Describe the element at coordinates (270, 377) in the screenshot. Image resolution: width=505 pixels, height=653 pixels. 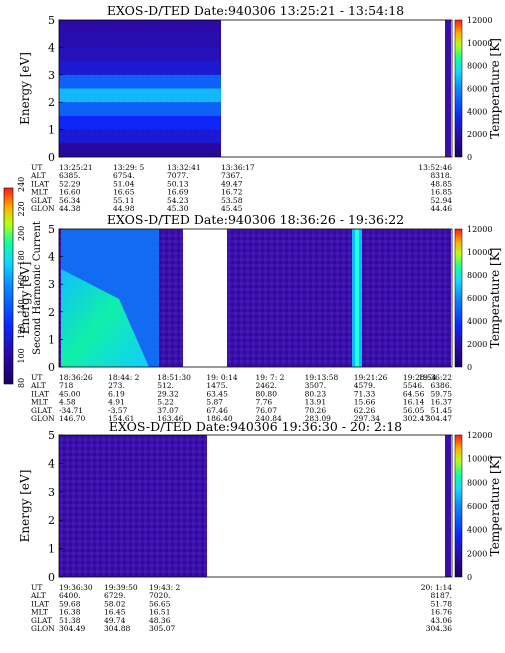
I see `orbit-cell: 19: 7: 2` at that location.